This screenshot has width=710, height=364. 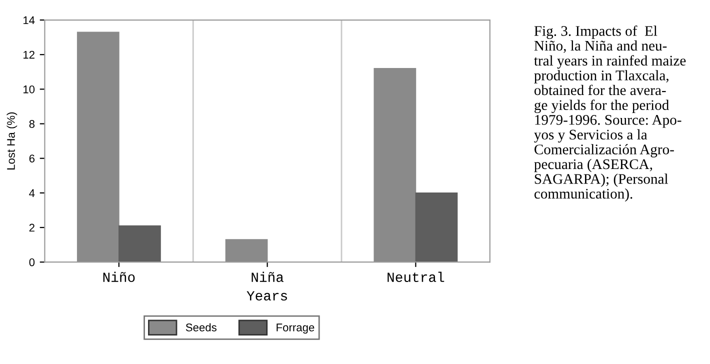 What do you see at coordinates (29, 20) in the screenshot?
I see `y-tick-label: 14` at bounding box center [29, 20].